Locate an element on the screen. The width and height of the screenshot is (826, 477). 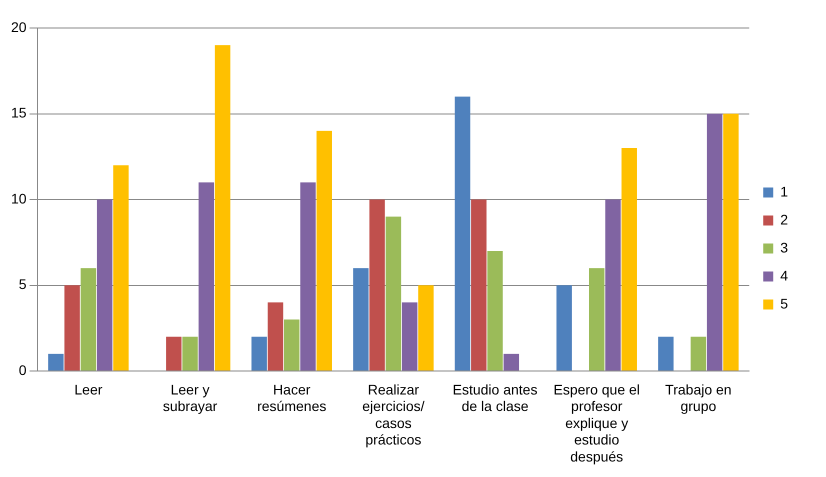
x-tick-label: Espero que el profesor explique y estudio después is located at coordinates (597, 422).